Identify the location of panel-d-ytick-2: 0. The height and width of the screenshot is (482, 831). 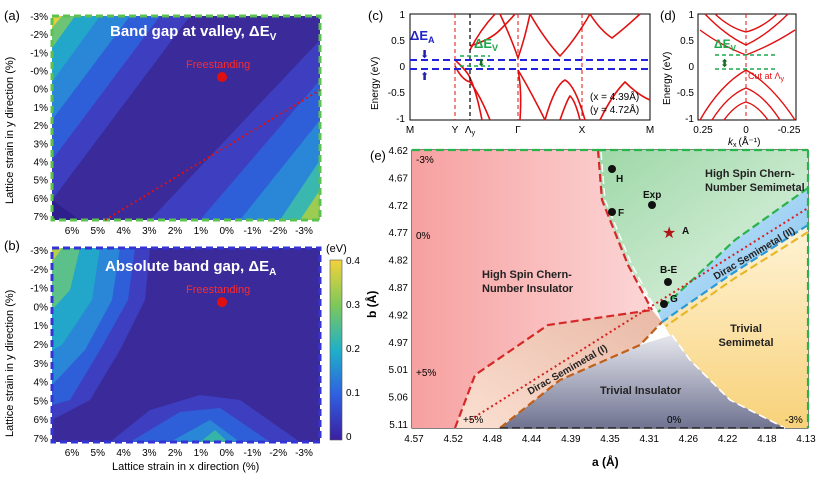
(691, 67).